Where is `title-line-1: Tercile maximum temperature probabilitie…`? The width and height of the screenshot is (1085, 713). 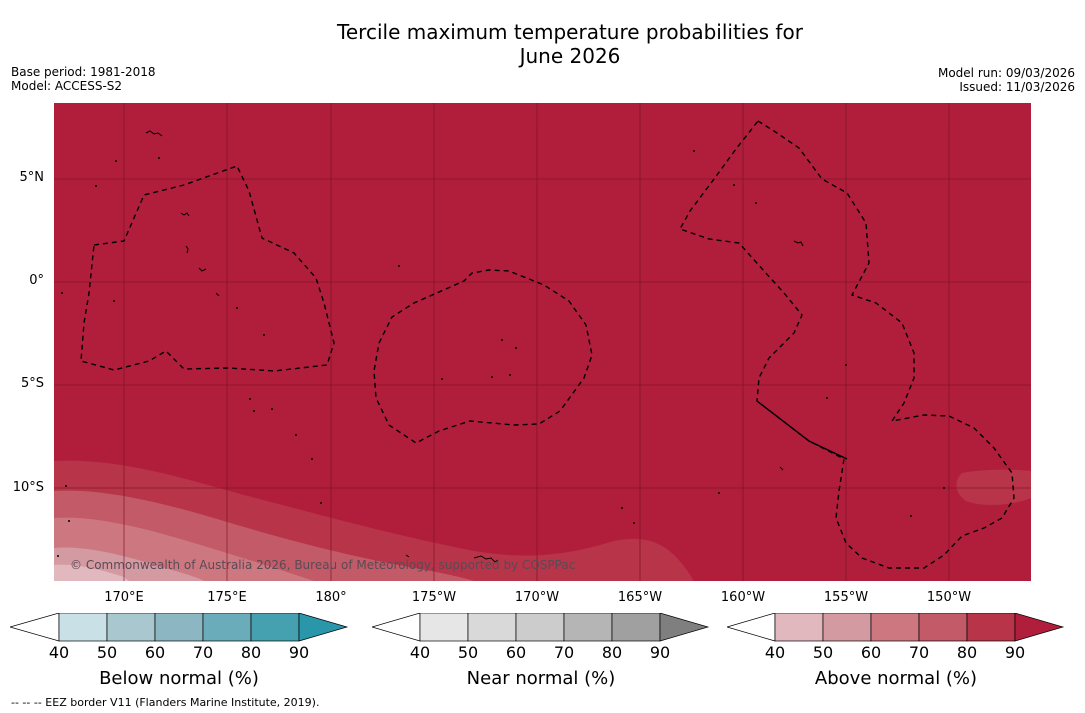 title-line-1: Tercile maximum temperature probabilitie… is located at coordinates (570, 32).